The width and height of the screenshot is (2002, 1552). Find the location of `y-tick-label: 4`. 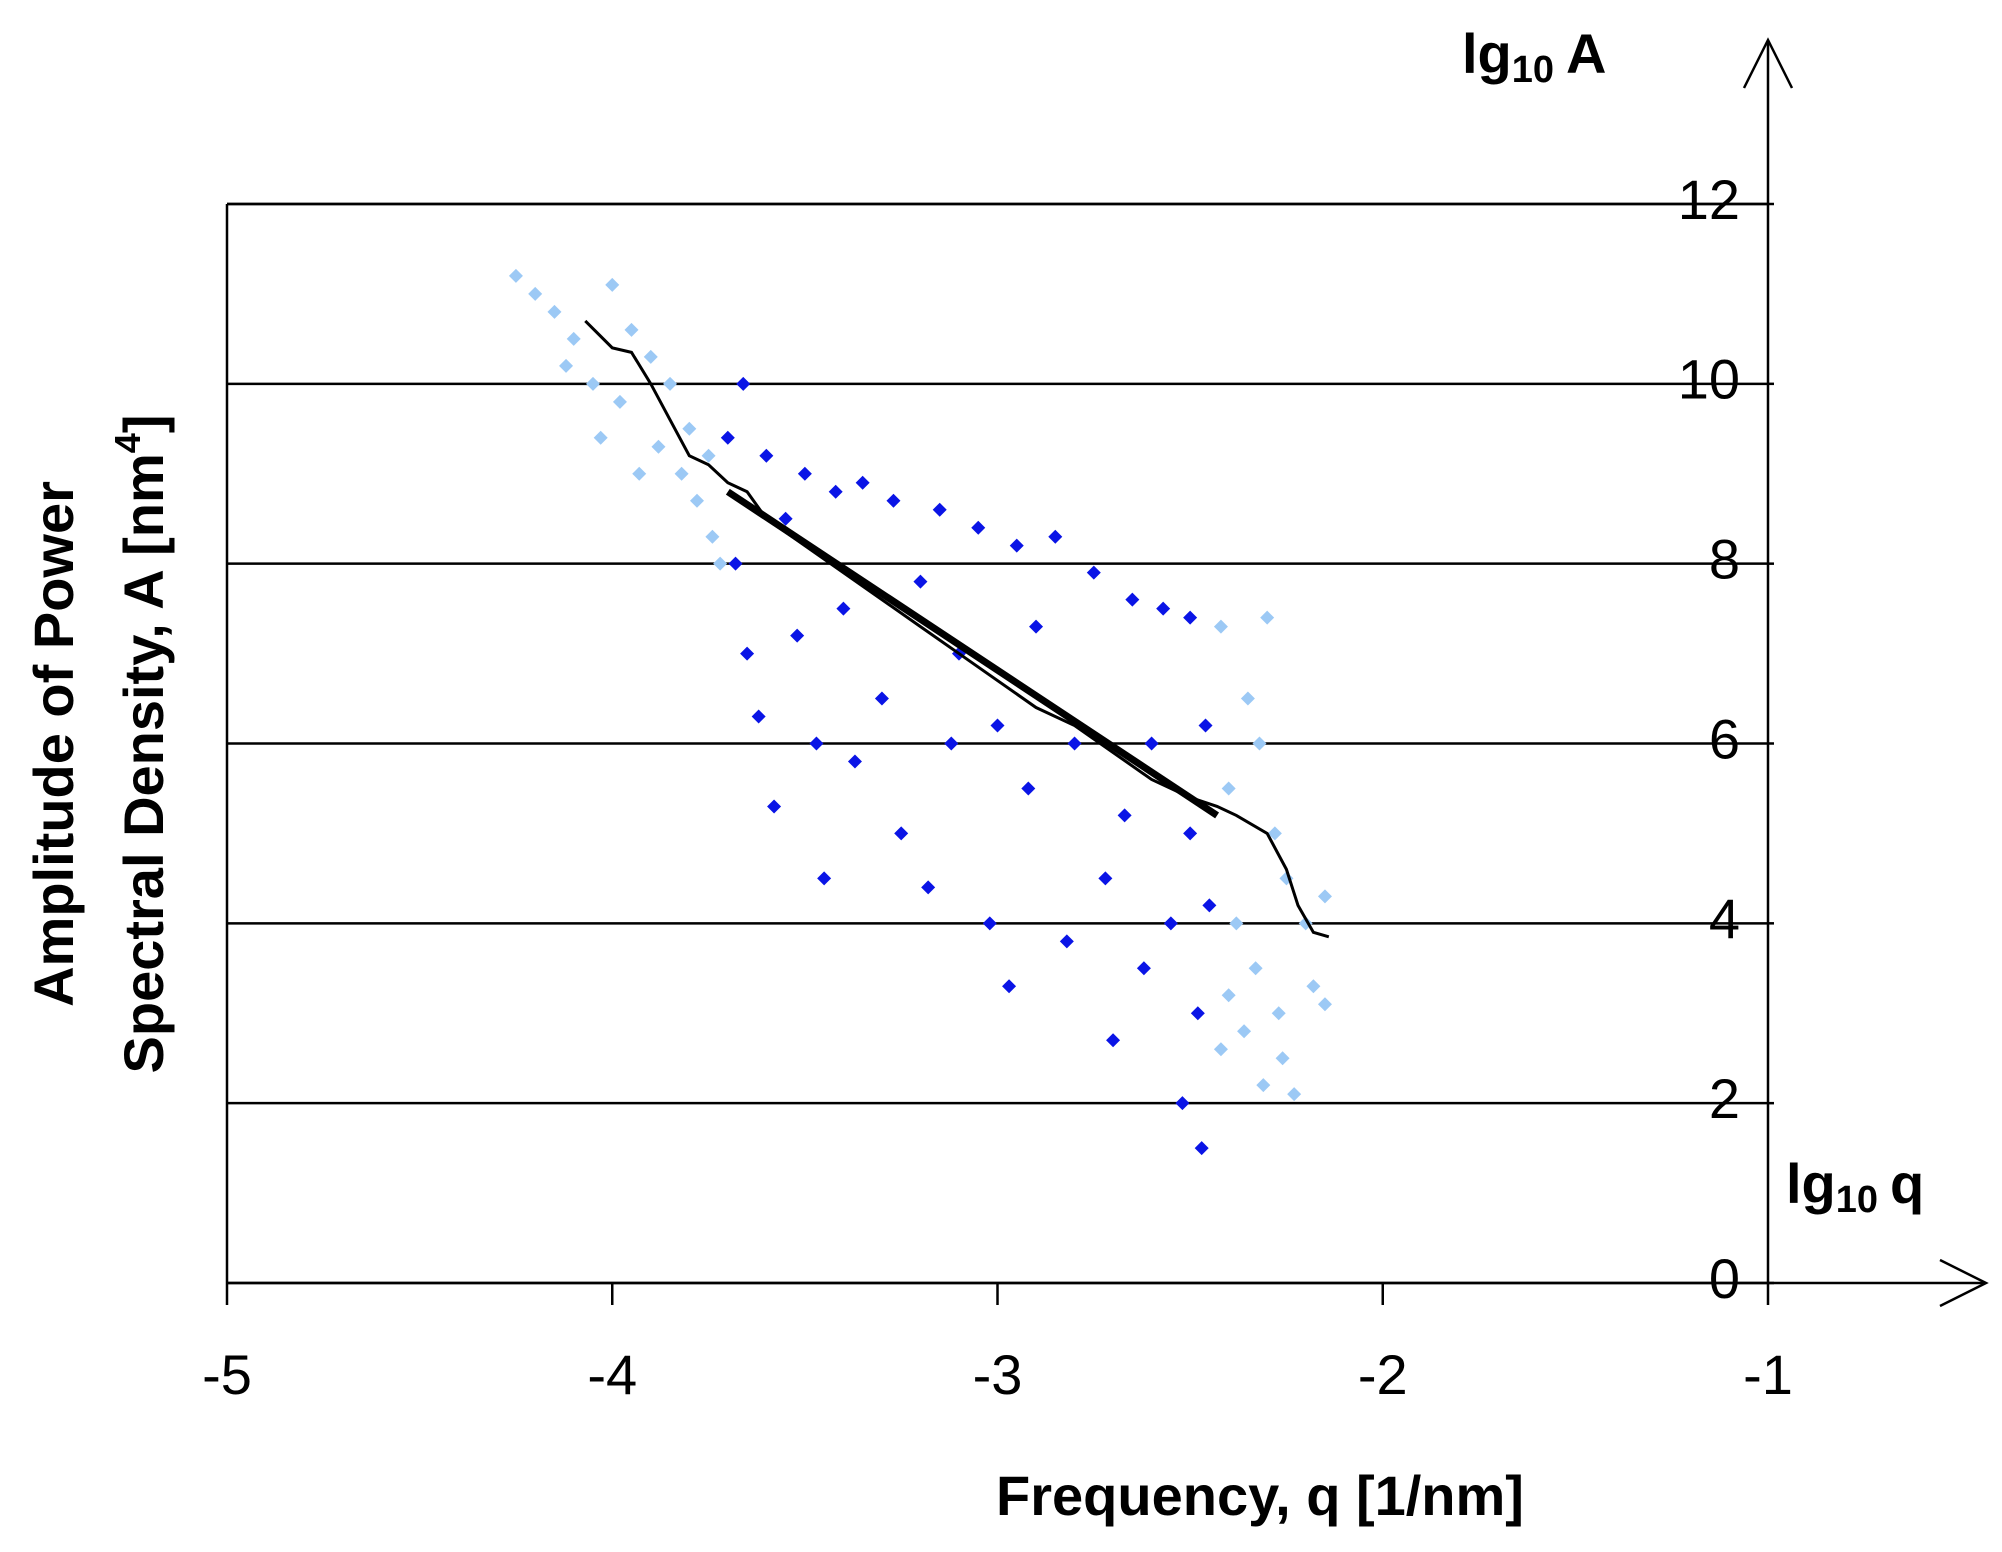

y-tick-label: 4 is located at coordinates (1724, 918).